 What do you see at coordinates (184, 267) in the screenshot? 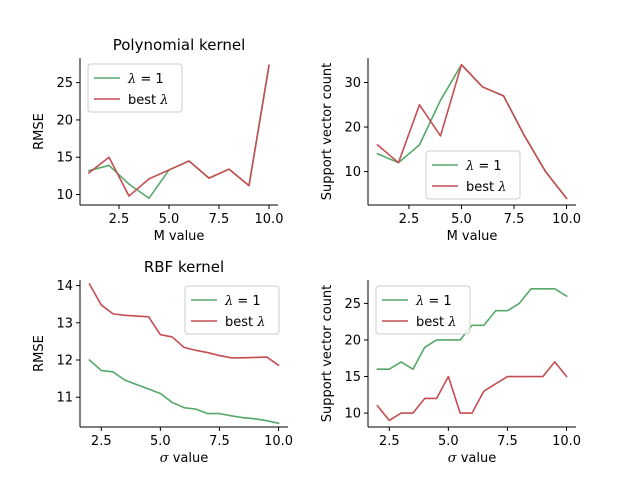
I see `subplot-title: RBF kernel` at bounding box center [184, 267].